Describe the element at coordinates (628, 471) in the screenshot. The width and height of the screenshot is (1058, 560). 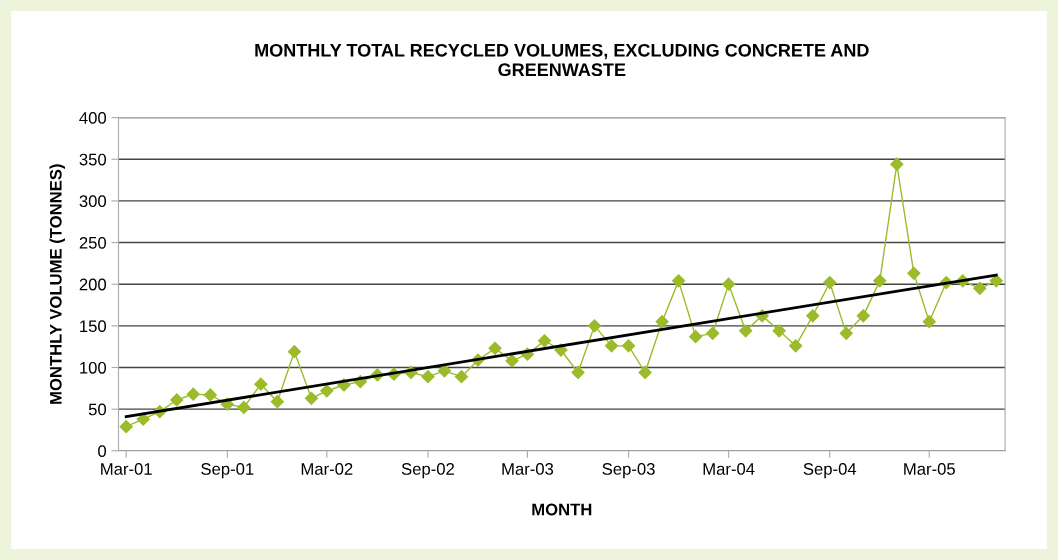
I see `x-tick-label: Sep-03` at that location.